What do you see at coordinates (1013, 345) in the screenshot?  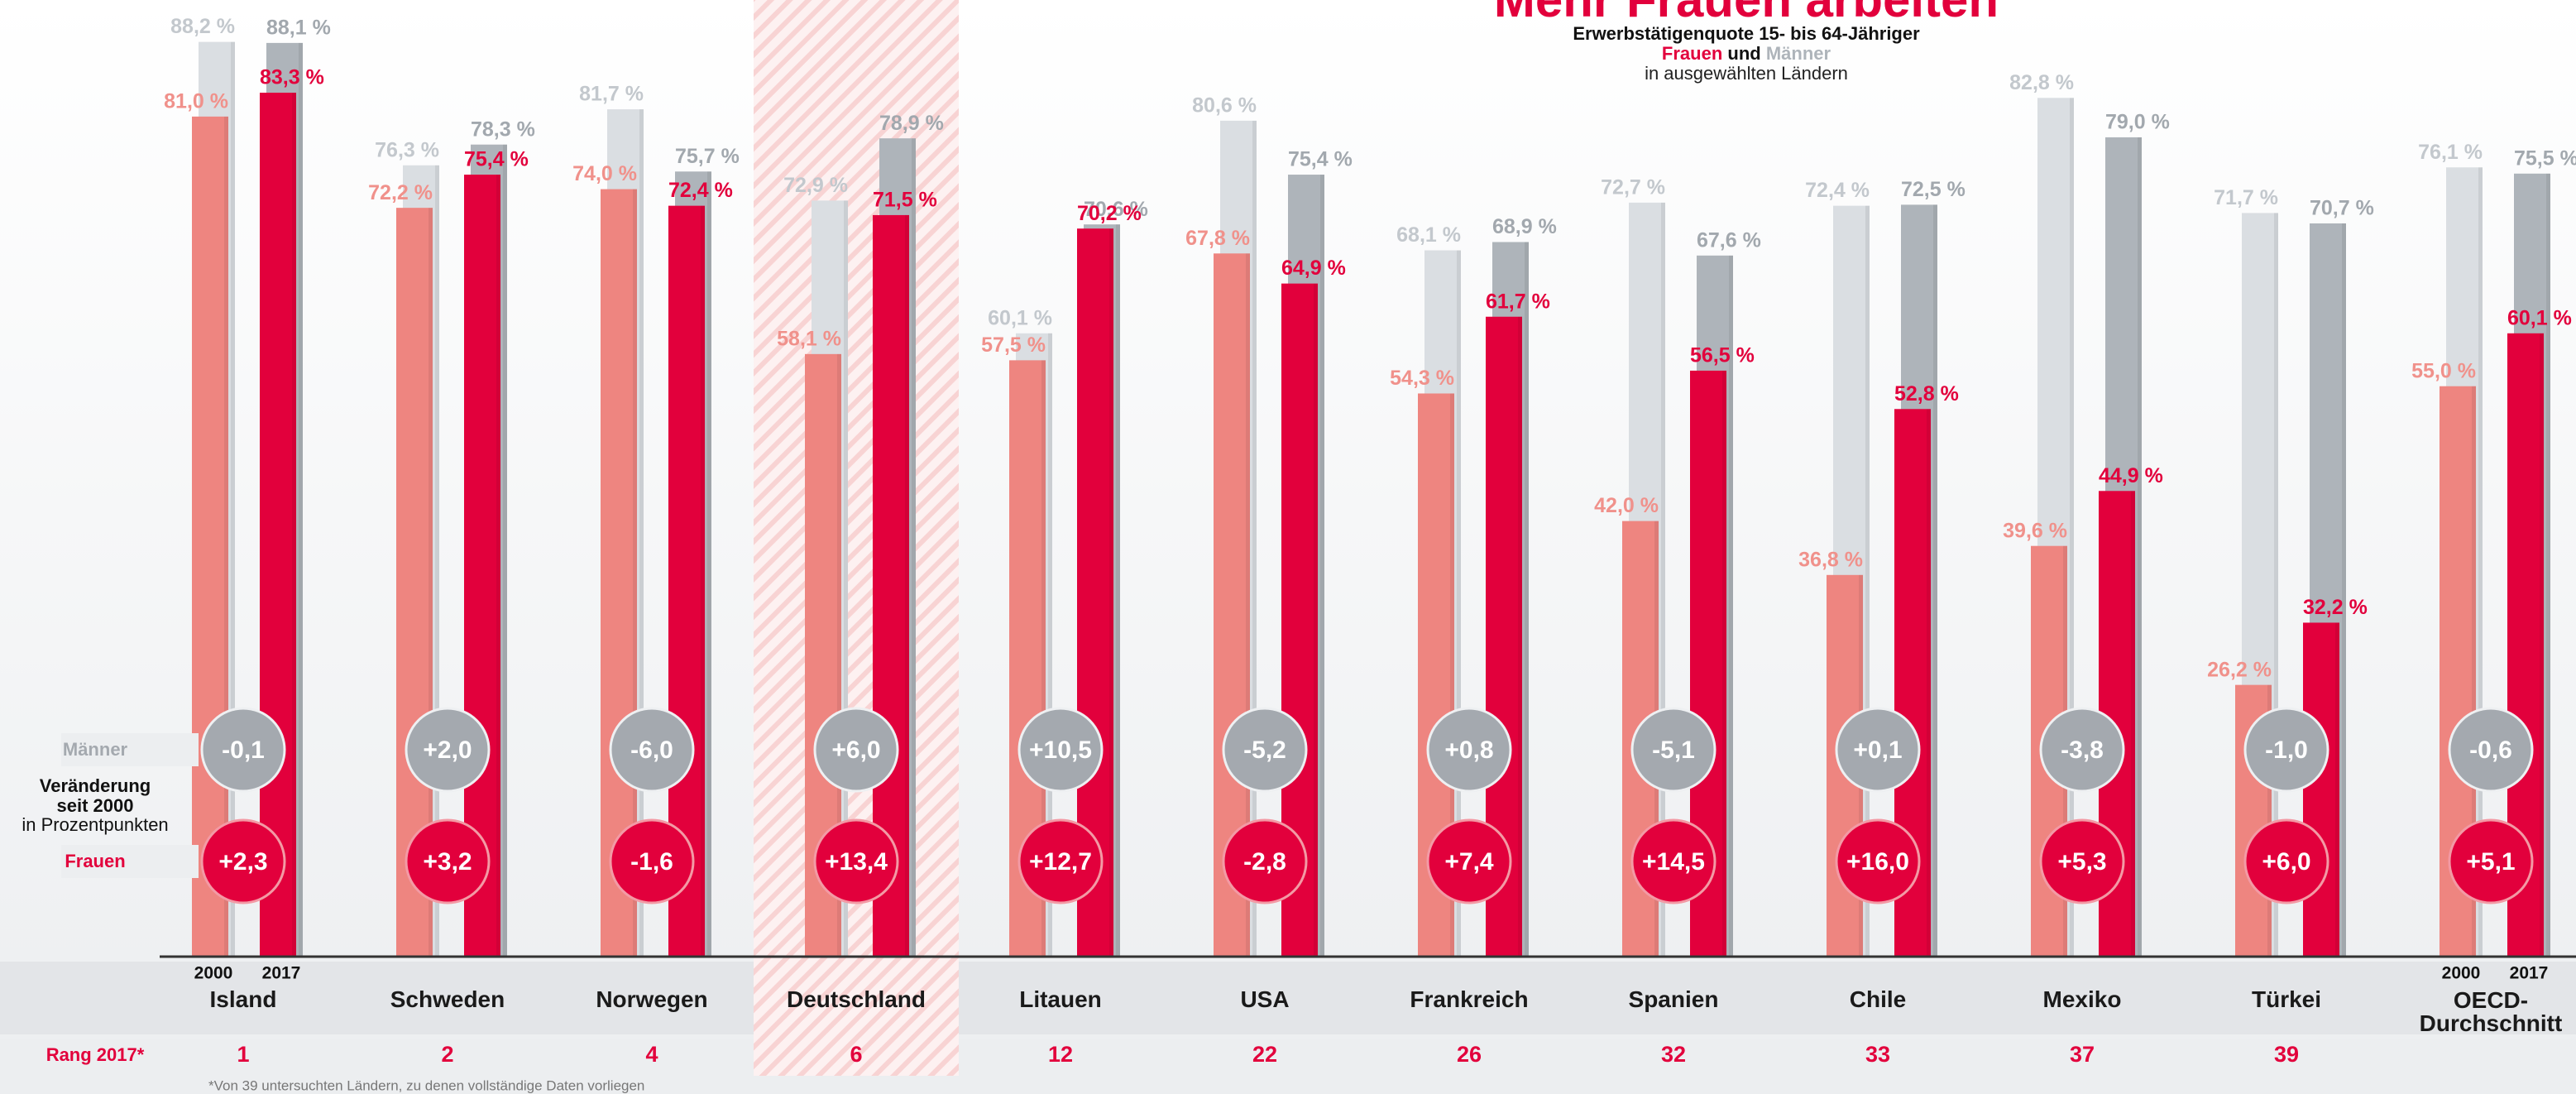 I see `value-label: 57,5 %` at bounding box center [1013, 345].